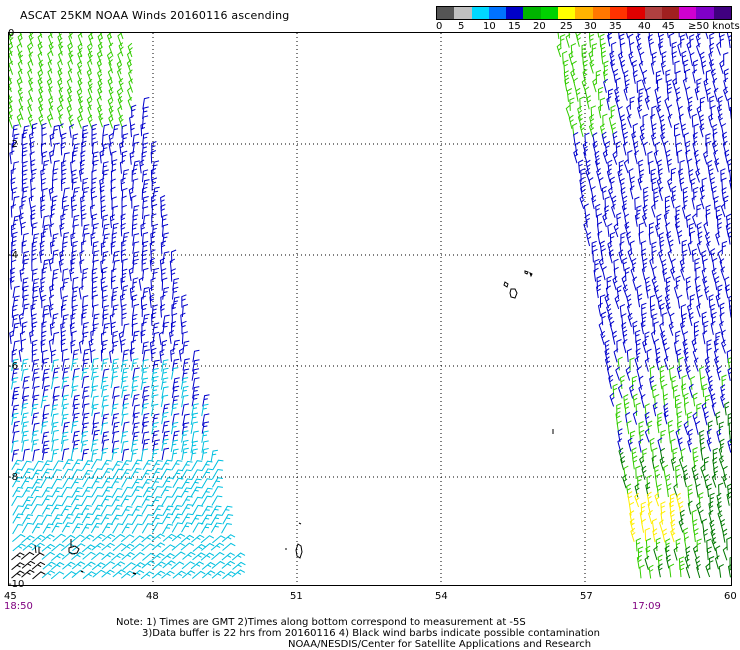 The width and height of the screenshot is (740, 650). I want to click on legend-swatch, so click(480, 13).